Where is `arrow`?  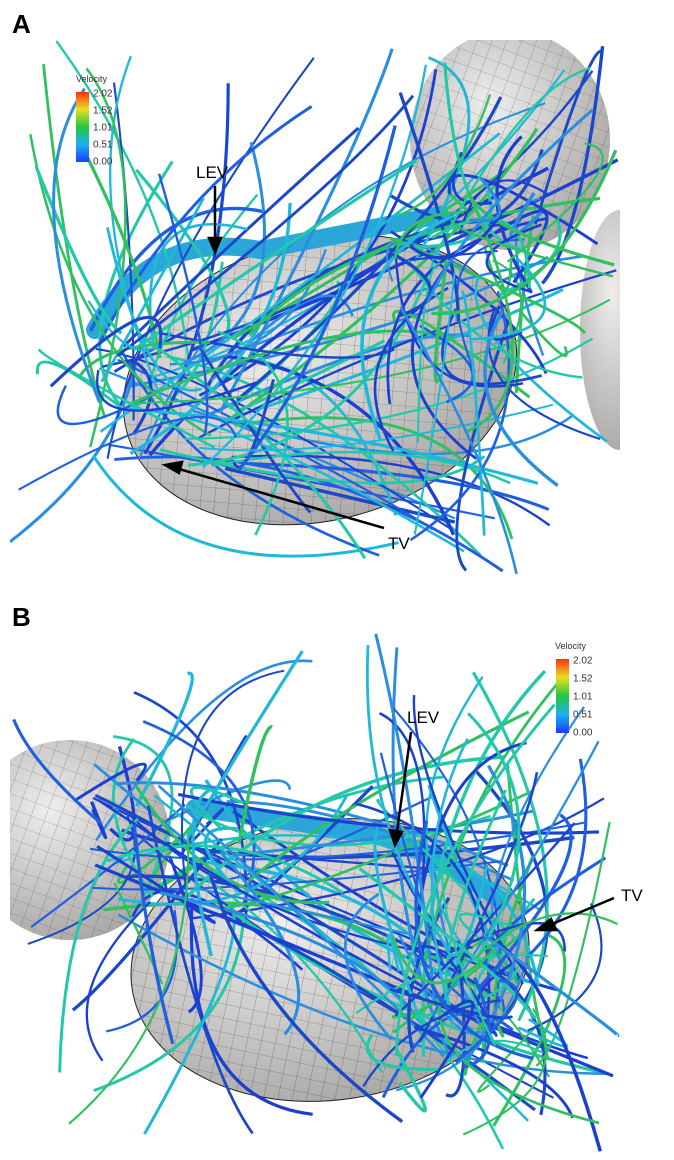 arrow is located at coordinates (574, 914).